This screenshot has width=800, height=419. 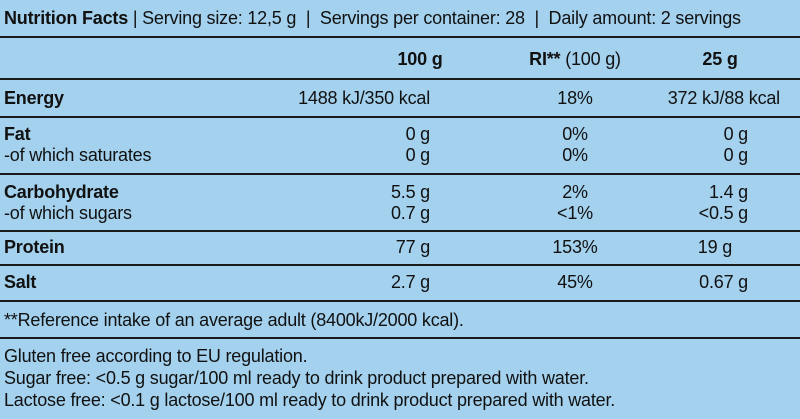 I want to click on row-carbohydrate-ri: 2%, so click(x=575, y=192).